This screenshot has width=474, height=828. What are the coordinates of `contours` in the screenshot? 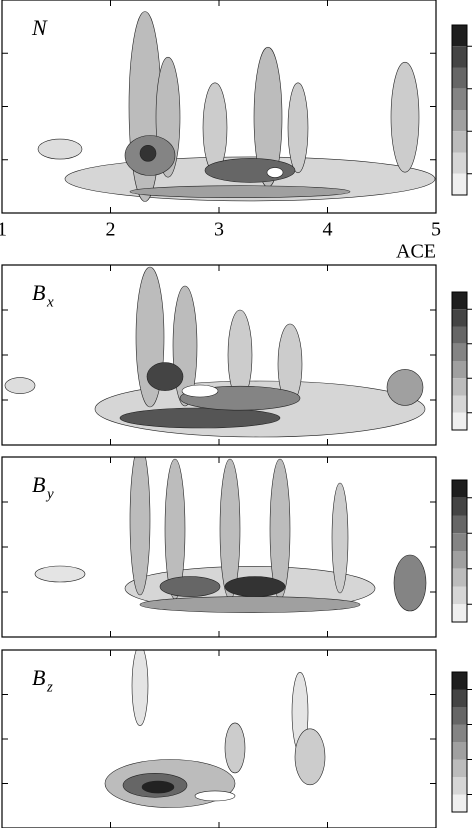 It's located at (215, 729).